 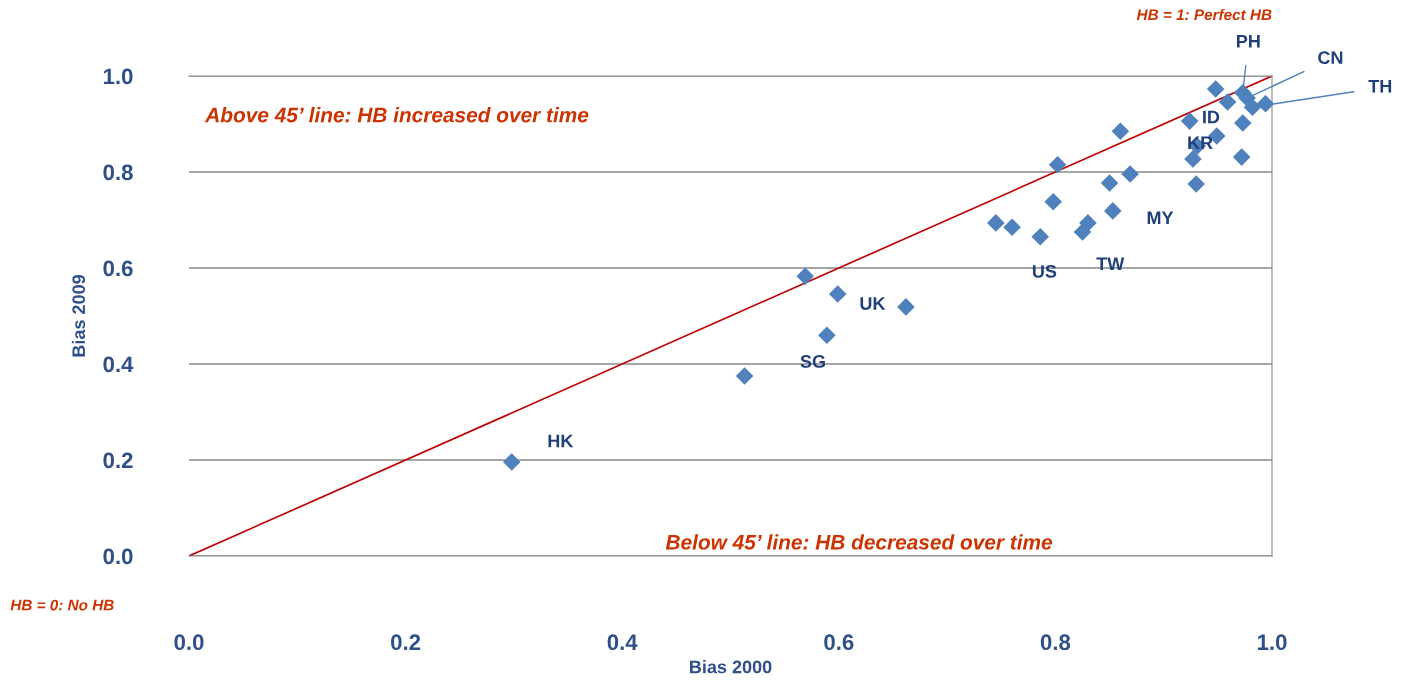 What do you see at coordinates (1110, 263) in the screenshot?
I see `annotation: TW` at bounding box center [1110, 263].